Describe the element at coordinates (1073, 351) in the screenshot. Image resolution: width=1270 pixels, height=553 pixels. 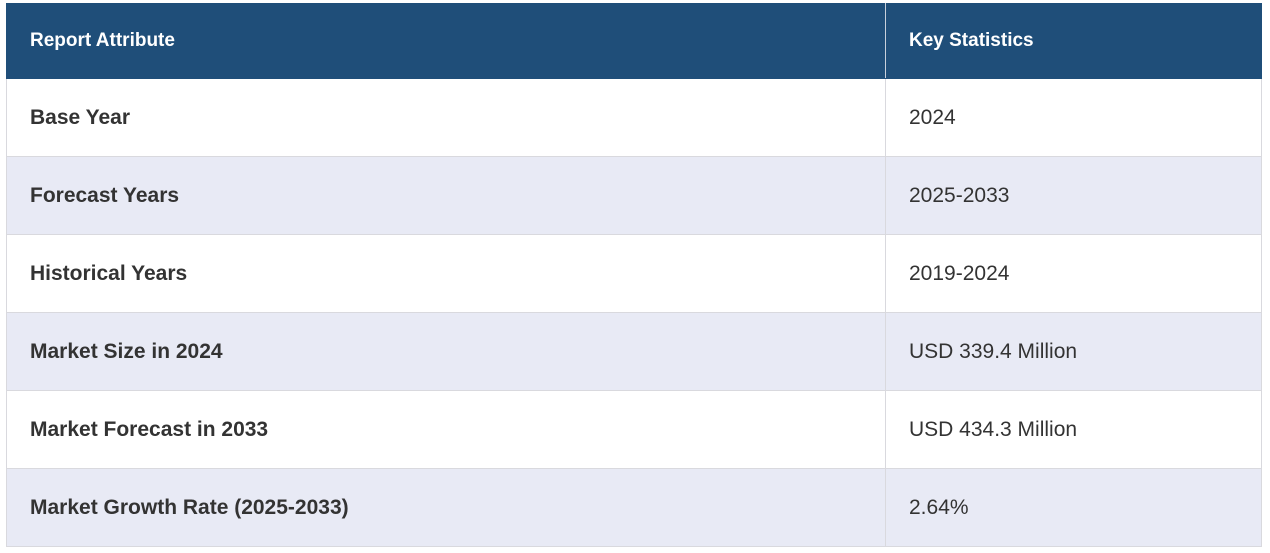
I see `statistic-cell: USD 339.4 Million` at that location.